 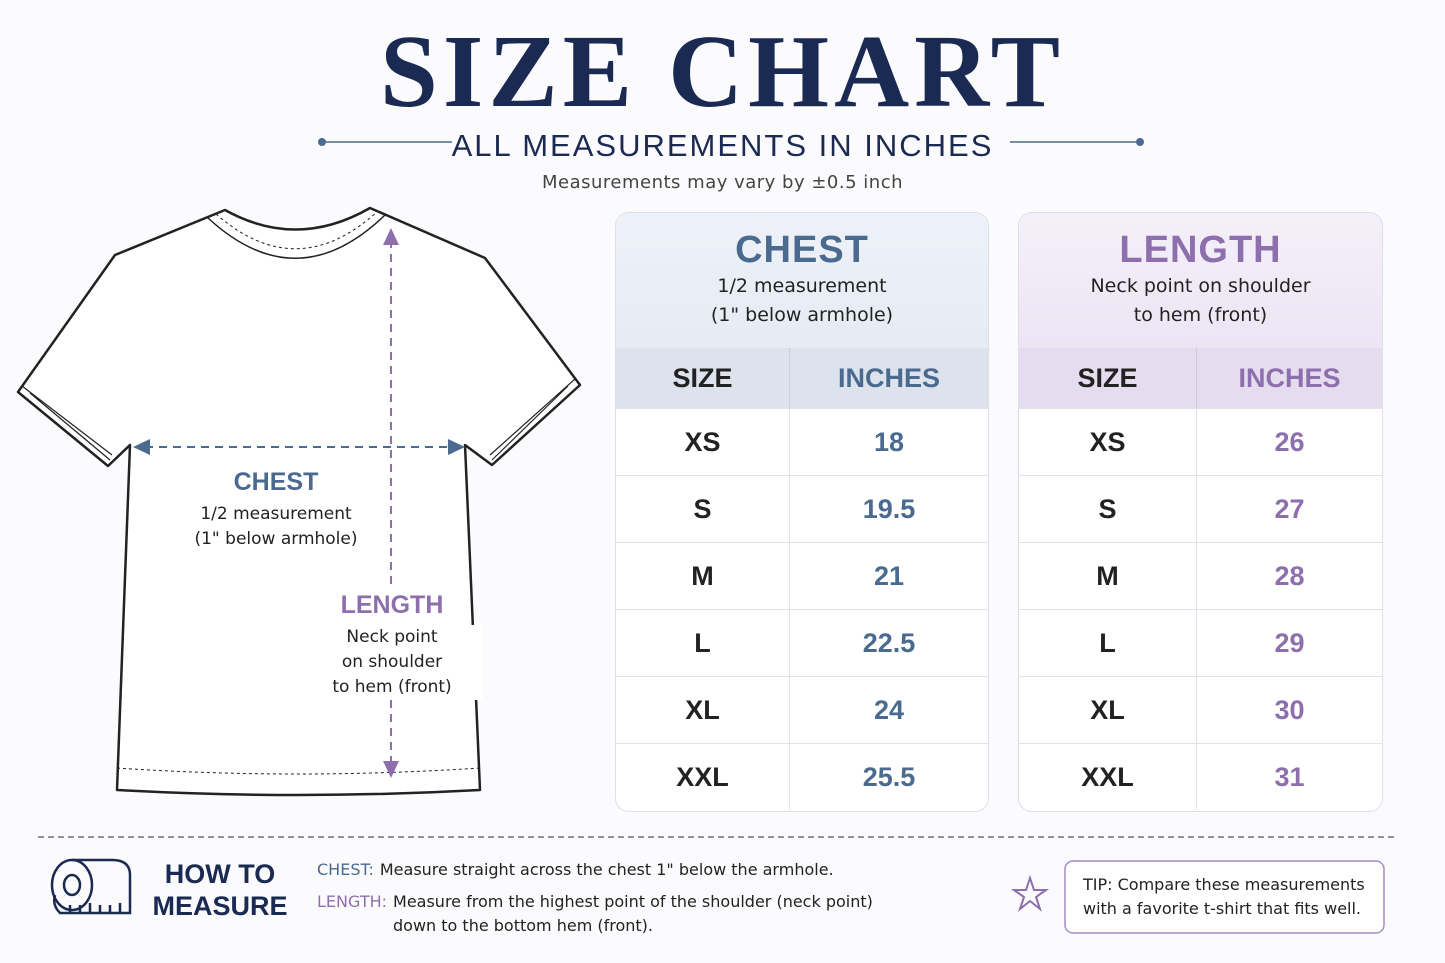 I want to click on table-header: CHEST 1/2 measurement (1" below armhole), so click(x=802, y=280).